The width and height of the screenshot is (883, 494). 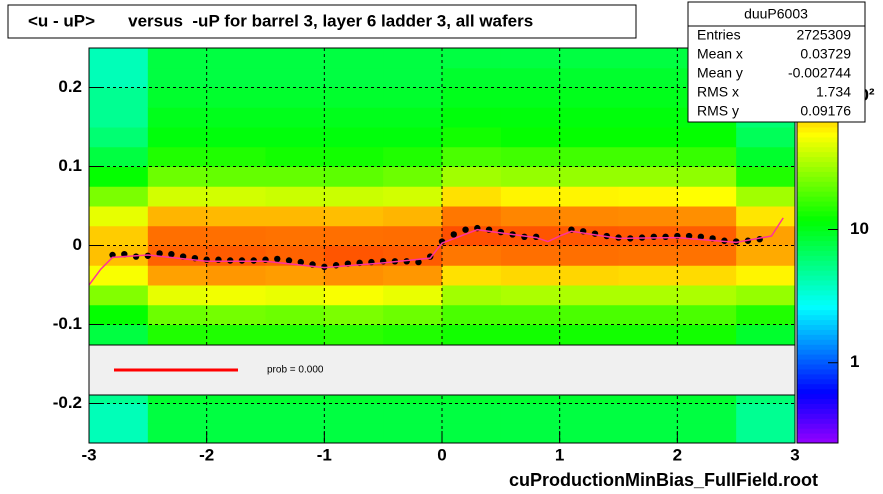 What do you see at coordinates (322, 21) in the screenshot?
I see `title-box` at bounding box center [322, 21].